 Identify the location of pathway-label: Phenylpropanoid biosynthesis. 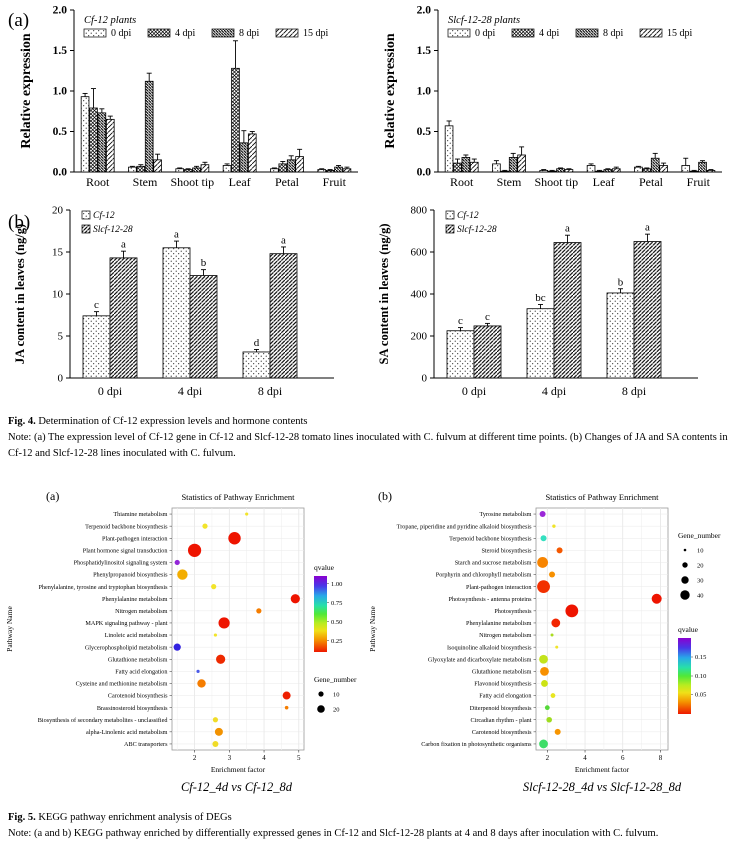
(130, 575).